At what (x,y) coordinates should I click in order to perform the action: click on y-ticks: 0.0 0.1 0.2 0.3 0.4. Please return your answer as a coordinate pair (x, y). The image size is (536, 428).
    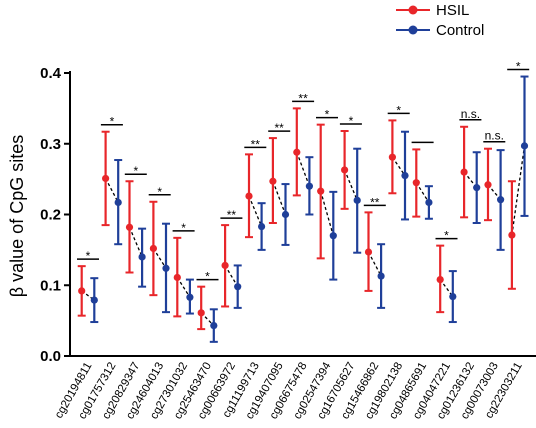
    Looking at the image, I should click on (55, 215).